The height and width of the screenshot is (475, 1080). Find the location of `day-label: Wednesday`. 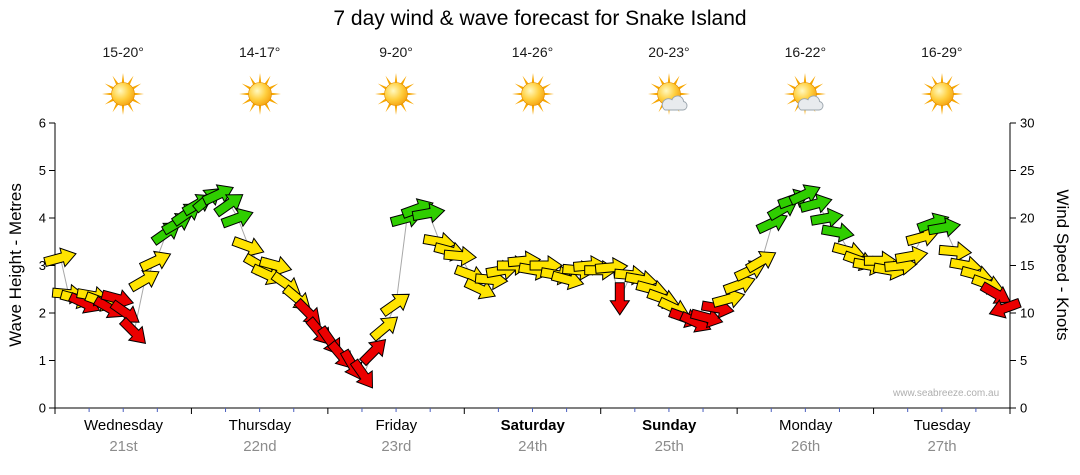

day-label: Wednesday is located at coordinates (123, 425).